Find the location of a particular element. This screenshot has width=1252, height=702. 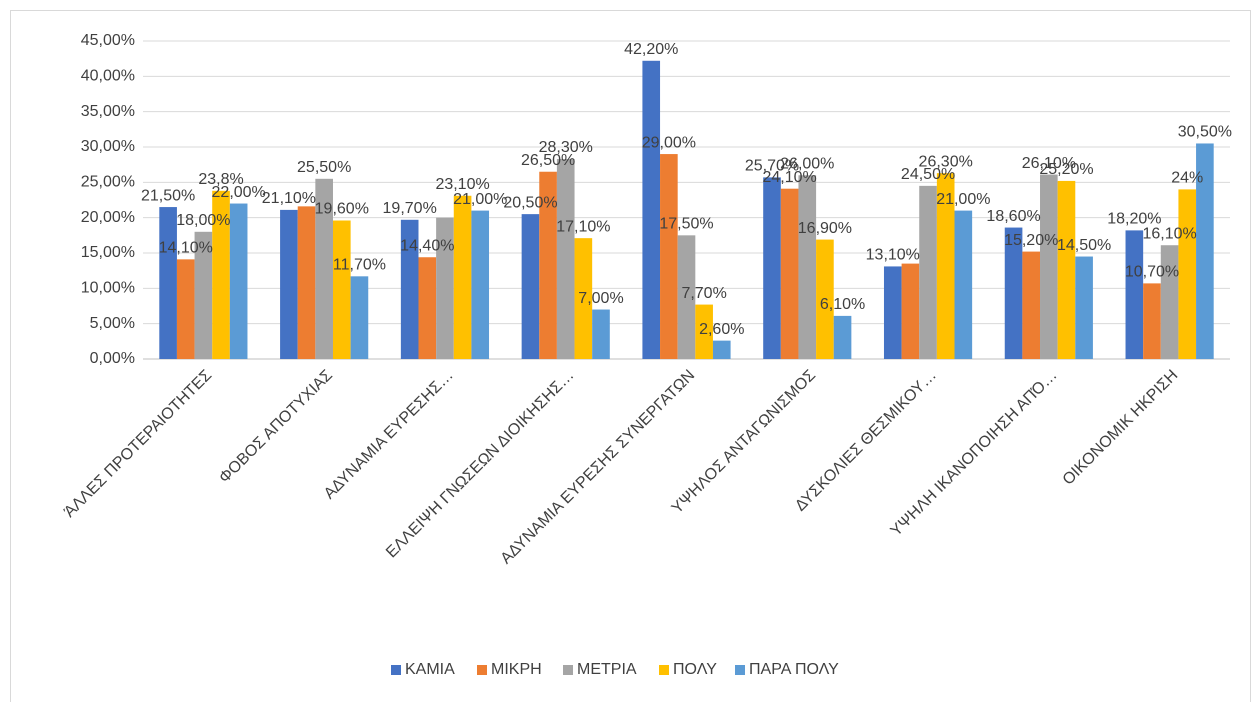

data-label: 21,10% is located at coordinates (289, 198).